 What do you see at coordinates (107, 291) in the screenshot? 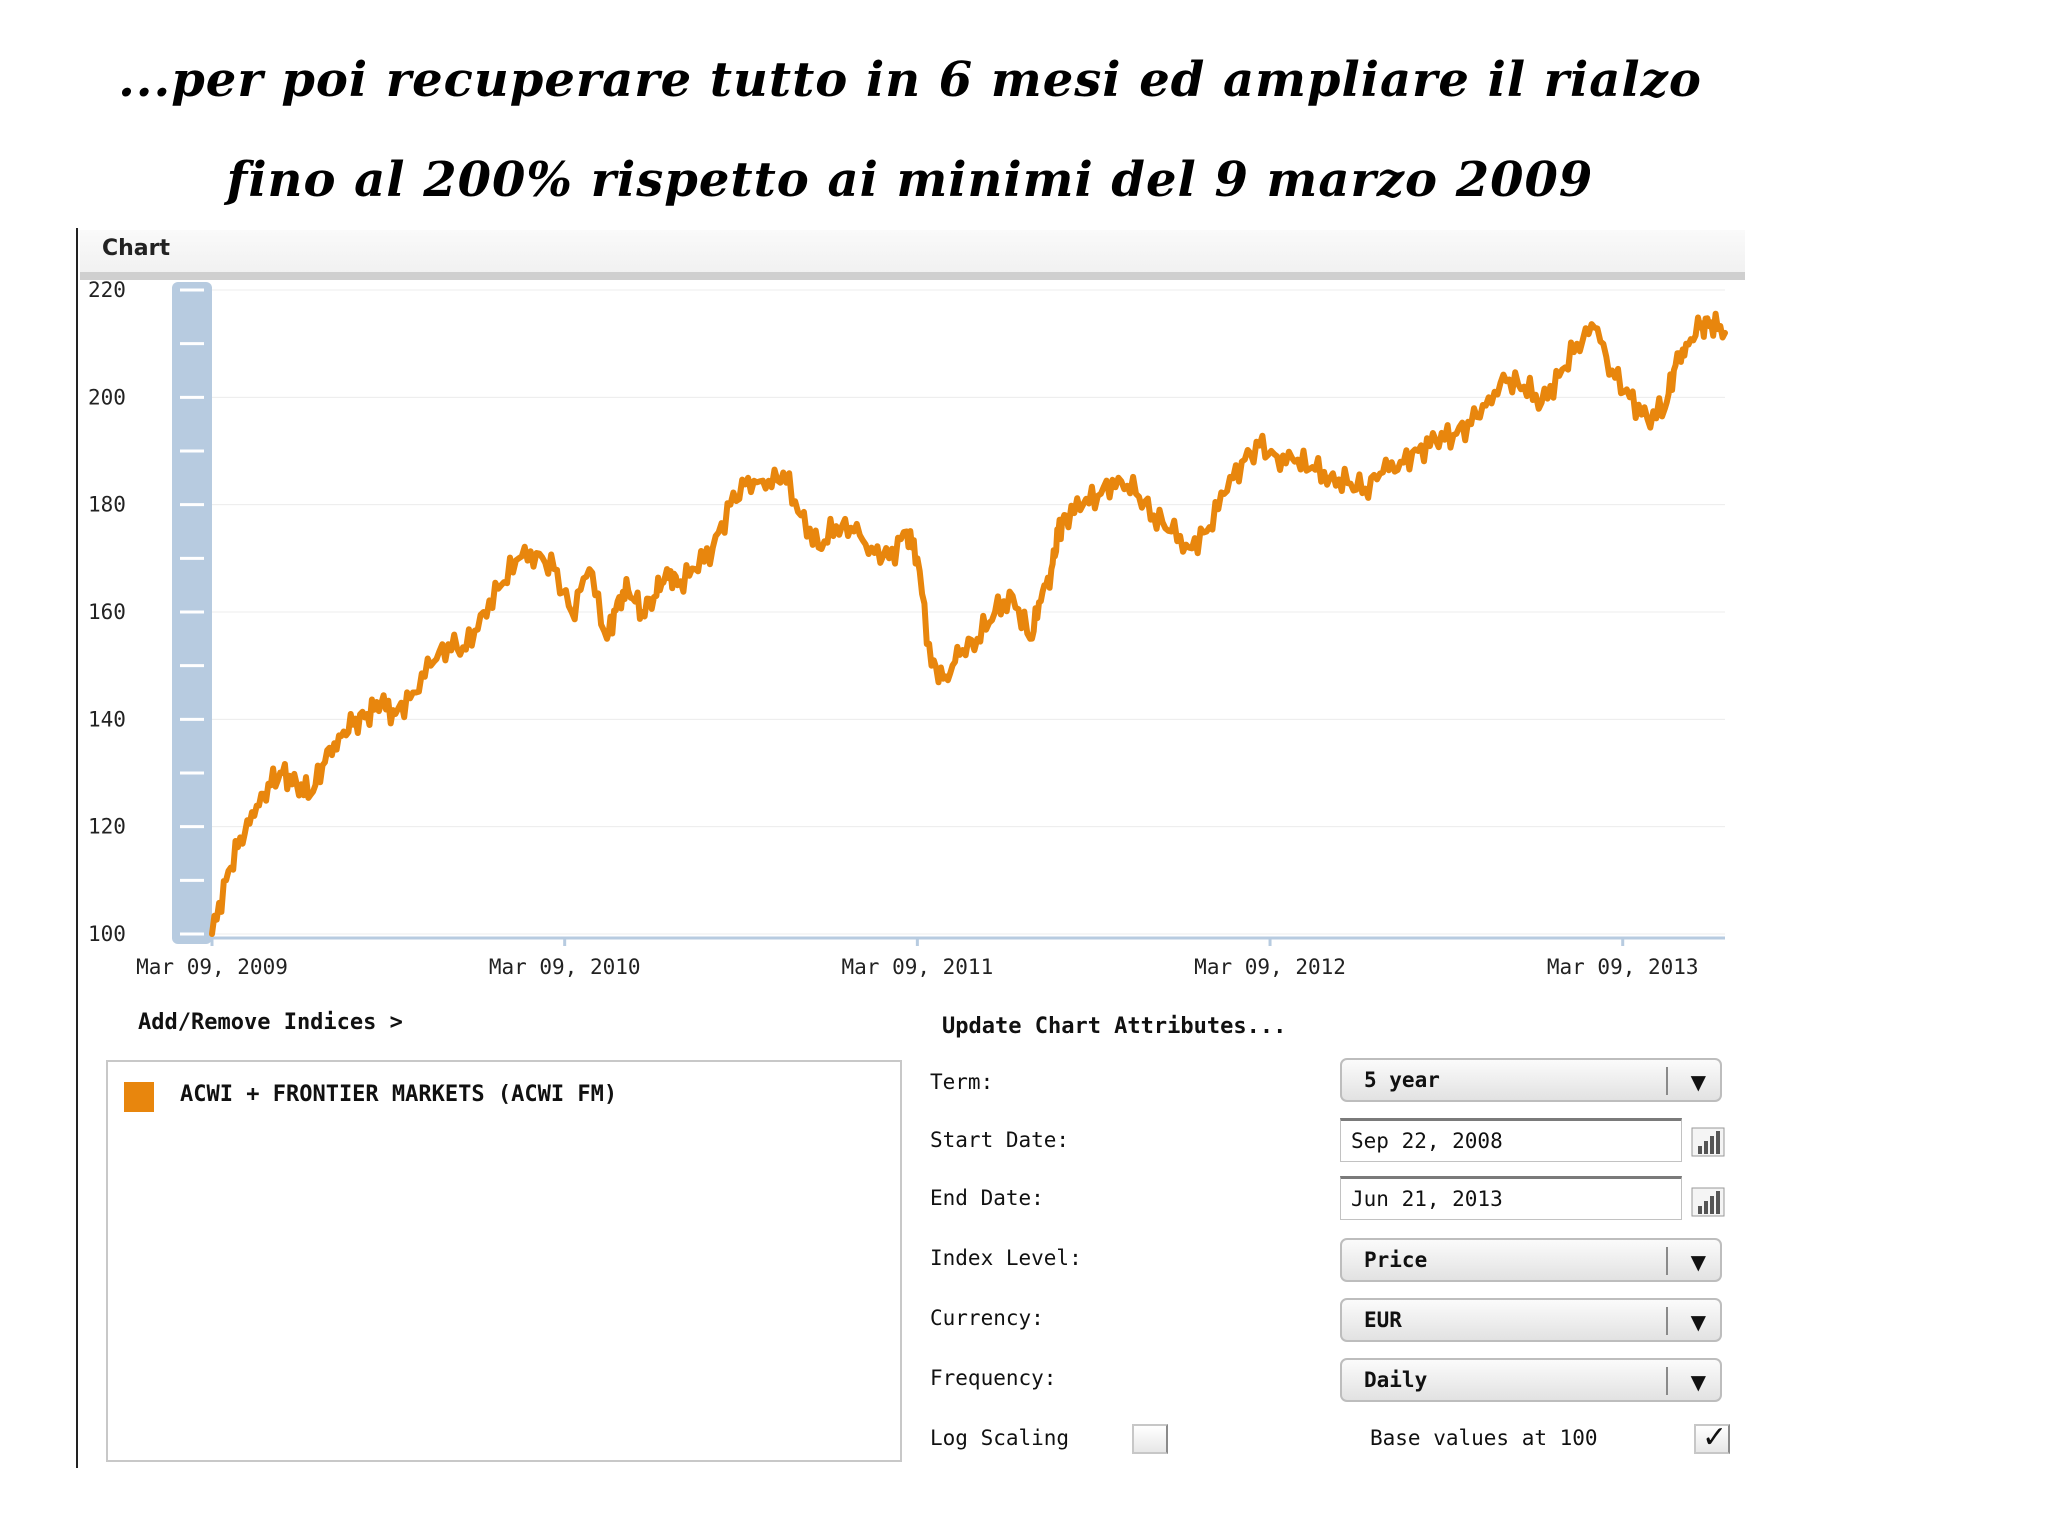
I see `y-tick-label: 220` at bounding box center [107, 291].